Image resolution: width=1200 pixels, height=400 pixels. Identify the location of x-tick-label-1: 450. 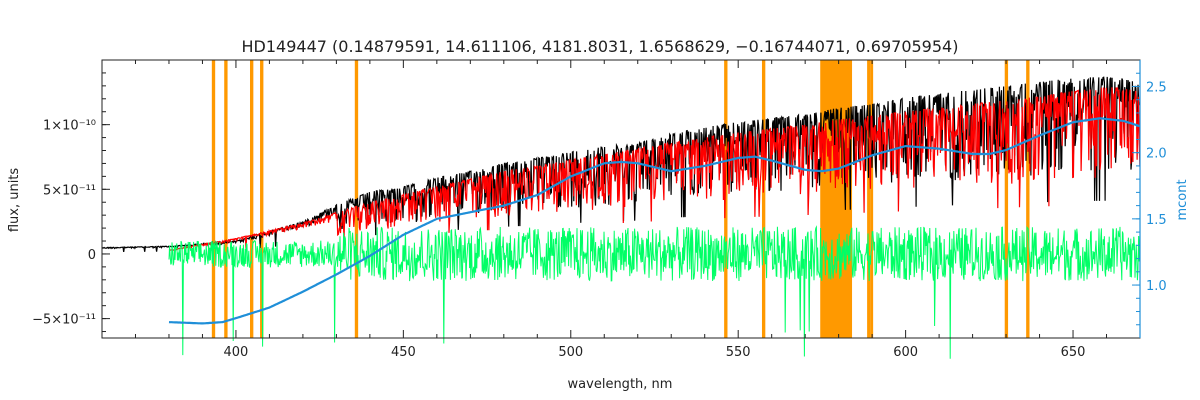
(403, 352).